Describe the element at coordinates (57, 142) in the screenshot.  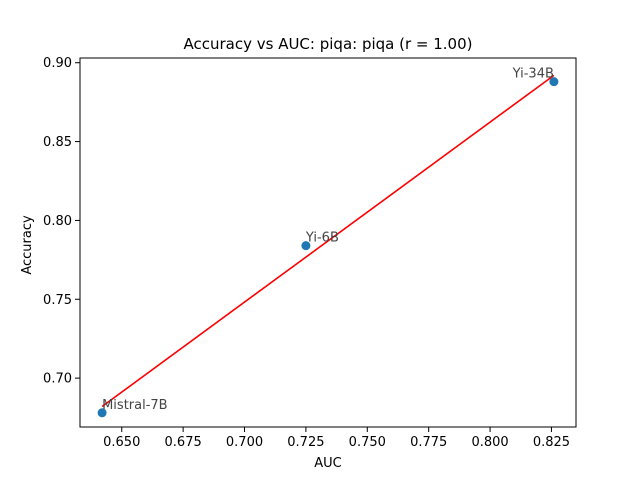
I see `y-tick-label: 0.85` at that location.